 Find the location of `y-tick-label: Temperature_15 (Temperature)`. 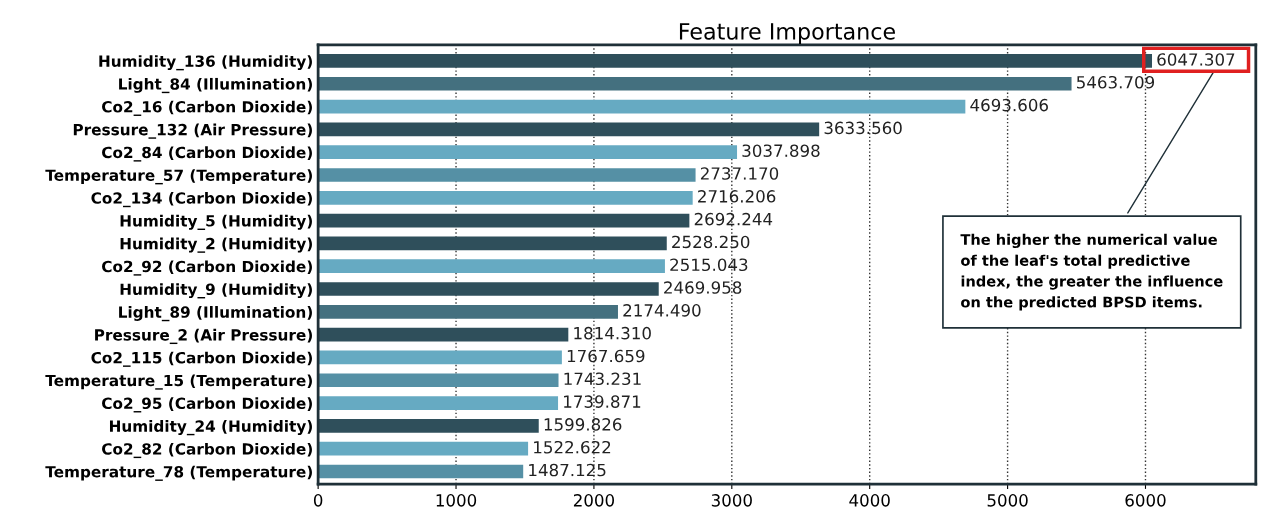

y-tick-label: Temperature_15 (Temperature) is located at coordinates (178, 382).